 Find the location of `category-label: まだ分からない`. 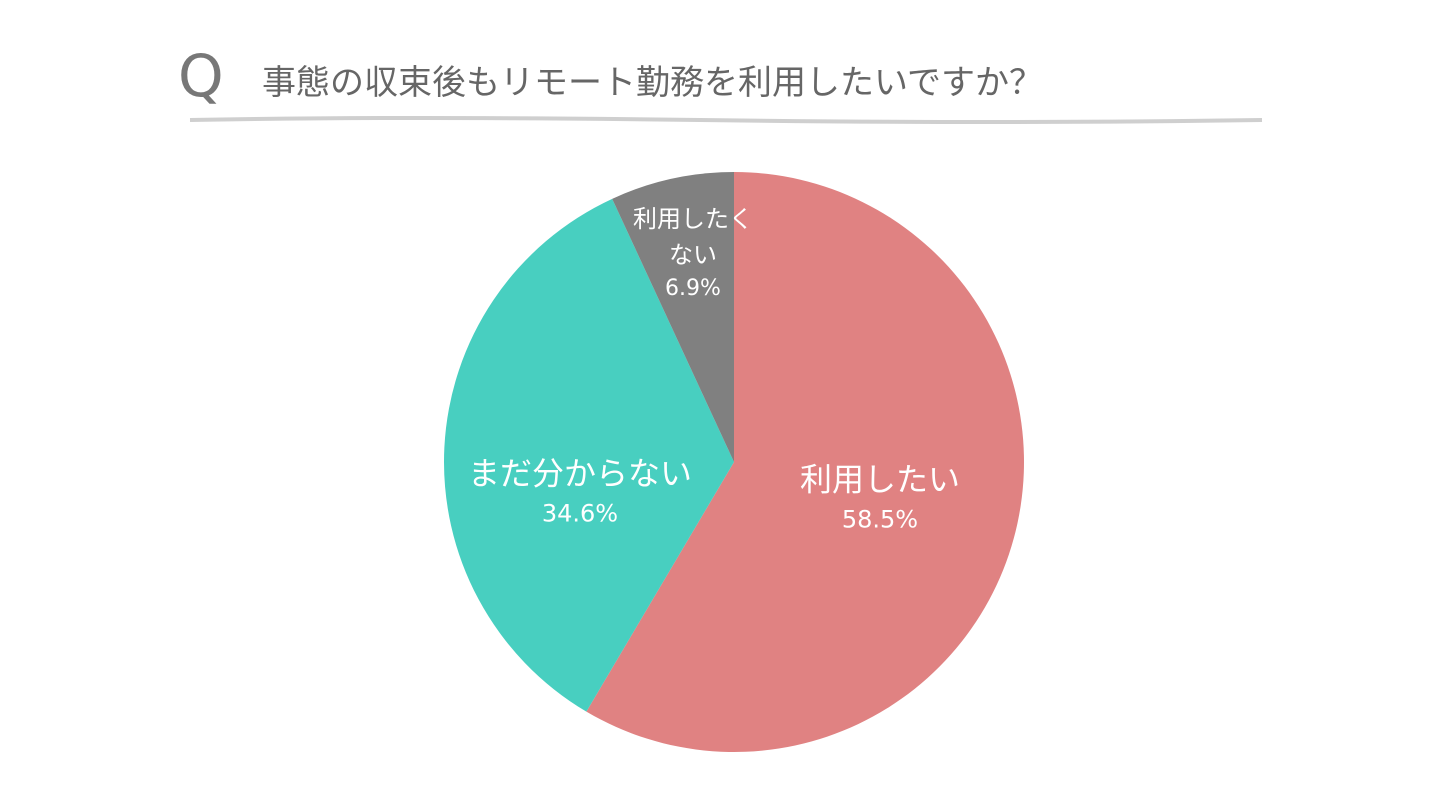

category-label: まだ分からない is located at coordinates (580, 473).